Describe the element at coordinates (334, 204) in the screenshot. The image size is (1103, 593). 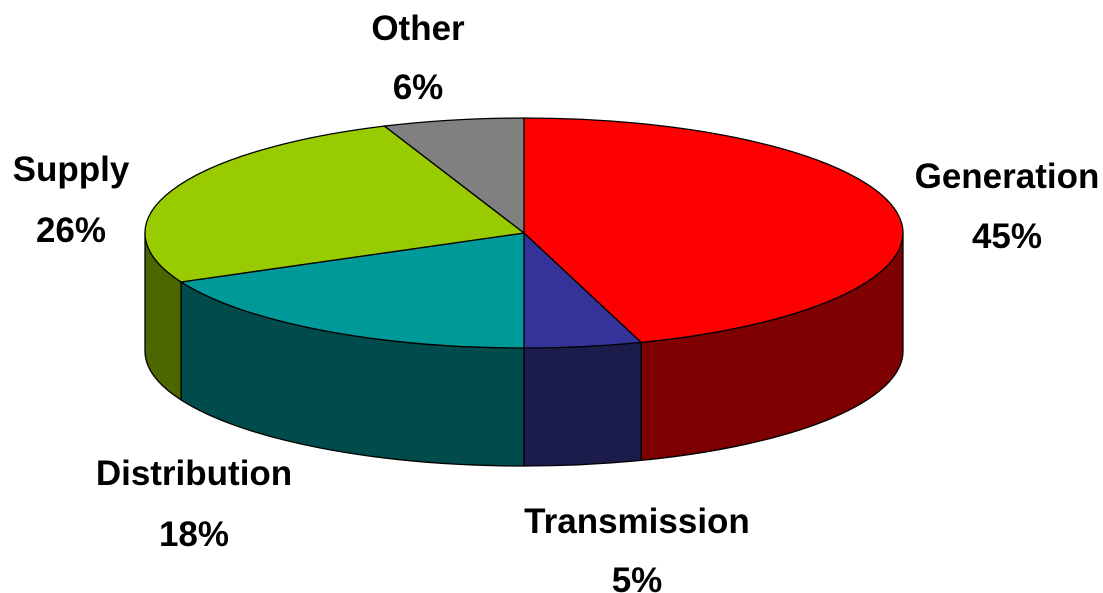
I see `pie-slice-supply` at that location.